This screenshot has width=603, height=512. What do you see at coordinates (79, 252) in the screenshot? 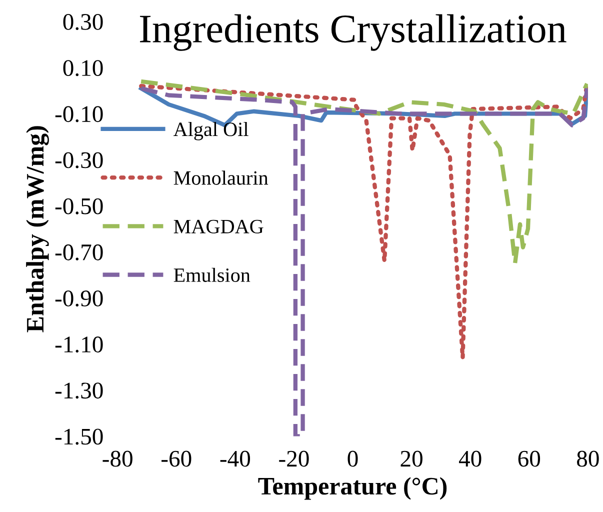
I see `y-tick-label: -0.70` at bounding box center [79, 252].